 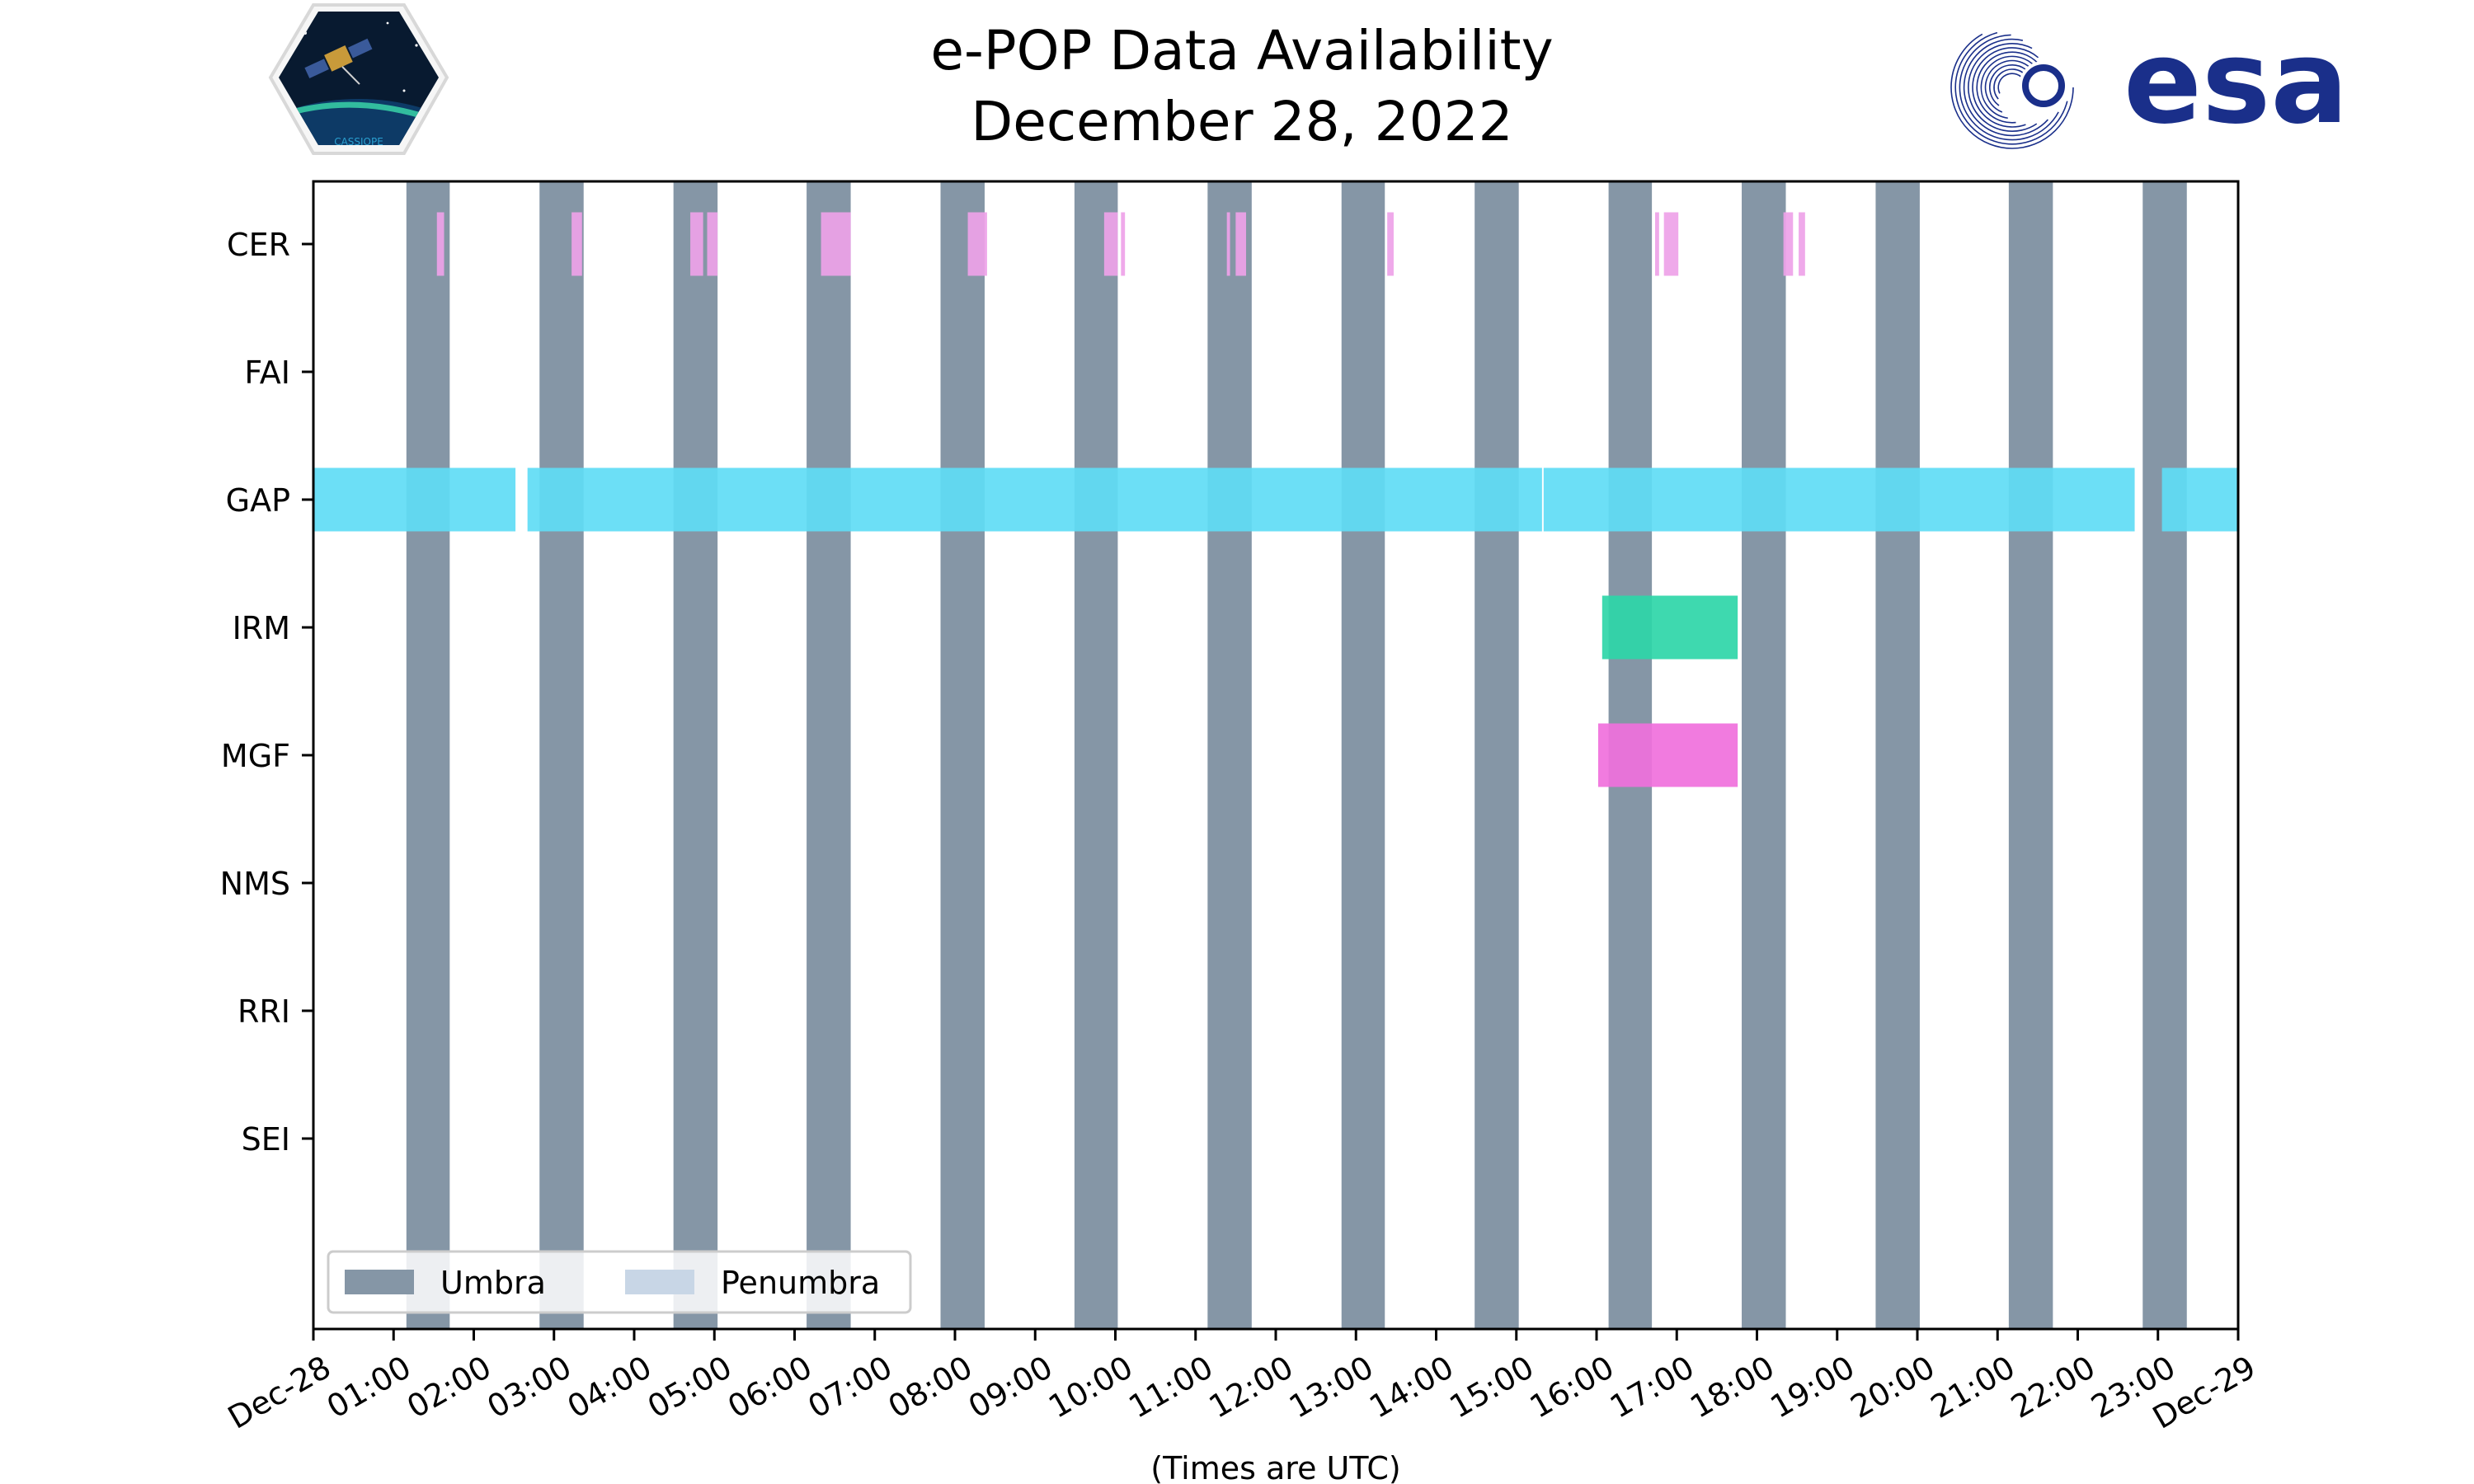 I want to click on y-tick-label: GAP, so click(x=258, y=500).